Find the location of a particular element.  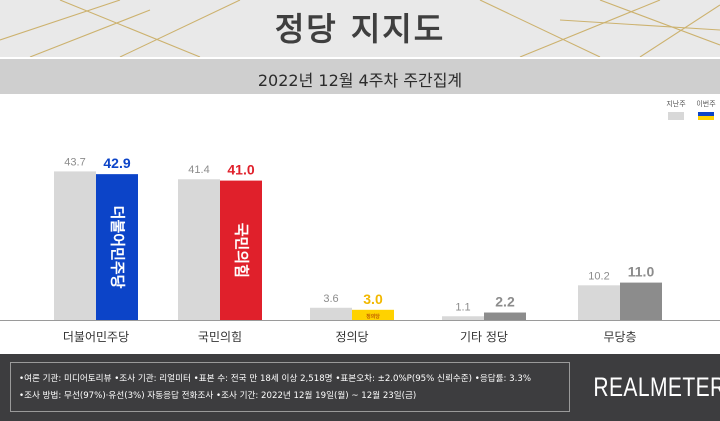

bar-curr-value: 42.9 is located at coordinates (116, 163).